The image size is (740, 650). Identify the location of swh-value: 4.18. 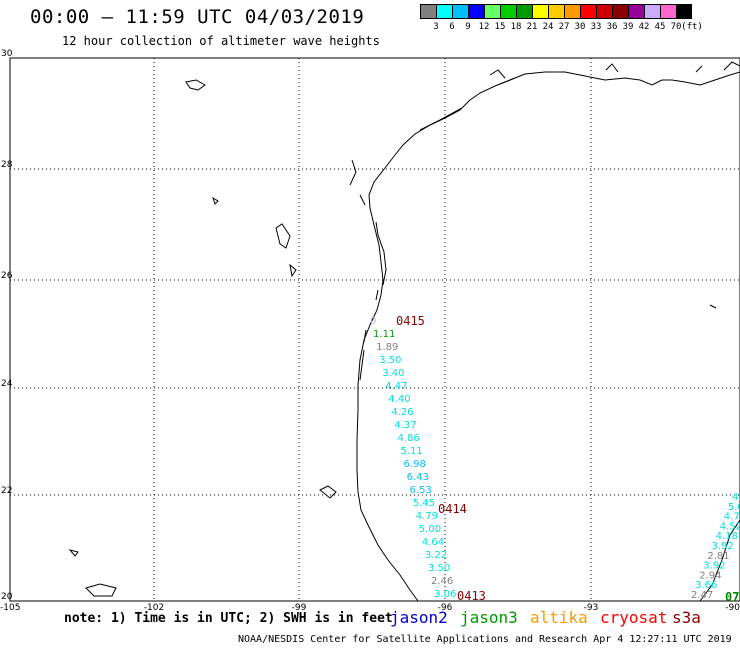
(727, 536).